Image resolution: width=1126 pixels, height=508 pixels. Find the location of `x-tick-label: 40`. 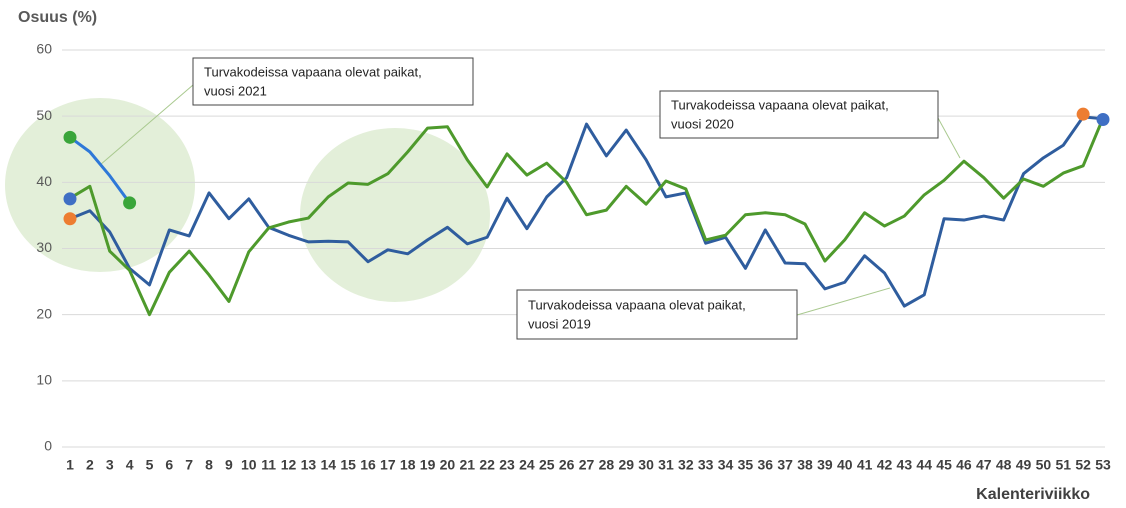

x-tick-label: 40 is located at coordinates (845, 465).